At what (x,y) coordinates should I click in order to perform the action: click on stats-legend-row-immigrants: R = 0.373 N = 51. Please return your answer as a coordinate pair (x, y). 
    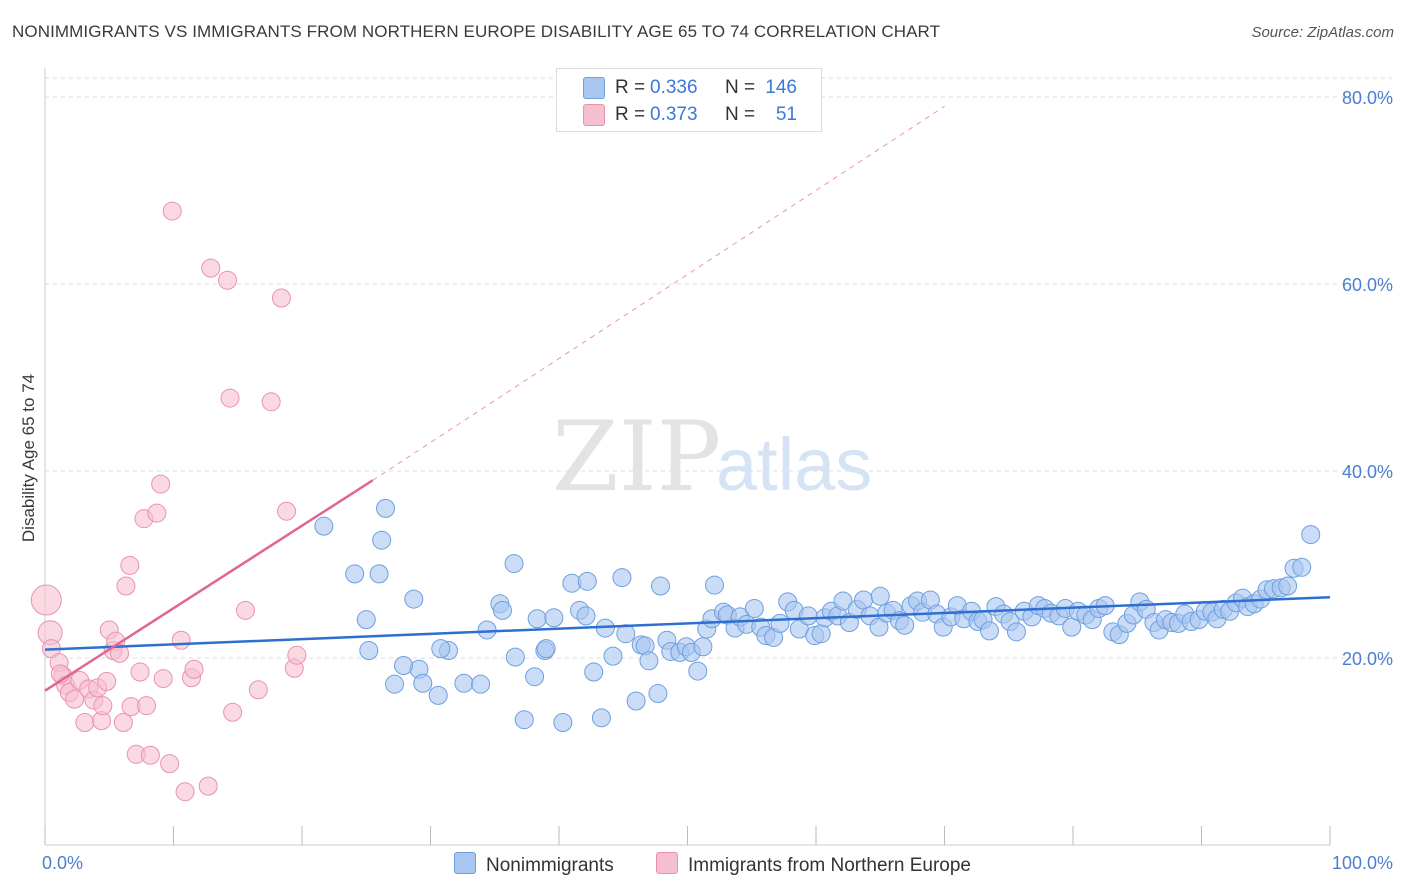
    Looking at the image, I should click on (689, 115).